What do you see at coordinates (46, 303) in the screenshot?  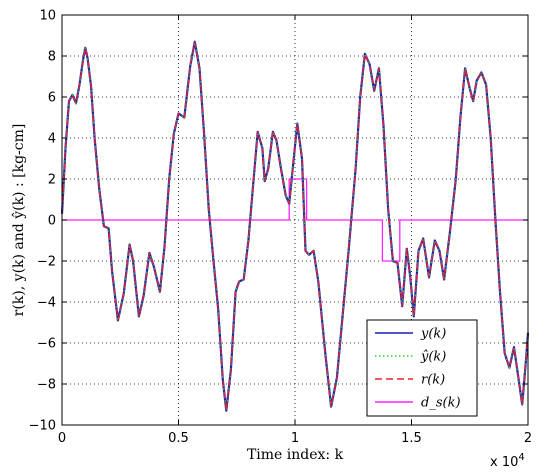 I see `y-tick-label: −4` at bounding box center [46, 303].